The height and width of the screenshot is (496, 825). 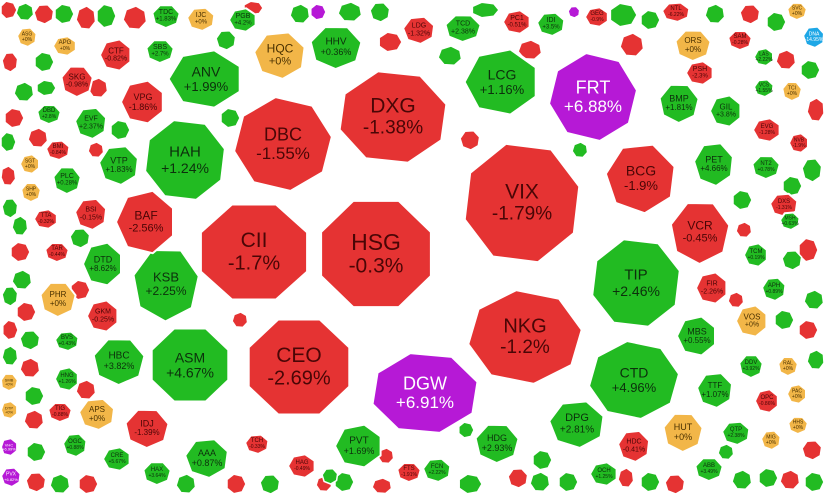 What do you see at coordinates (636, 283) in the screenshot?
I see `heatmap-cell-tip: TIP+2.46%` at bounding box center [636, 283].